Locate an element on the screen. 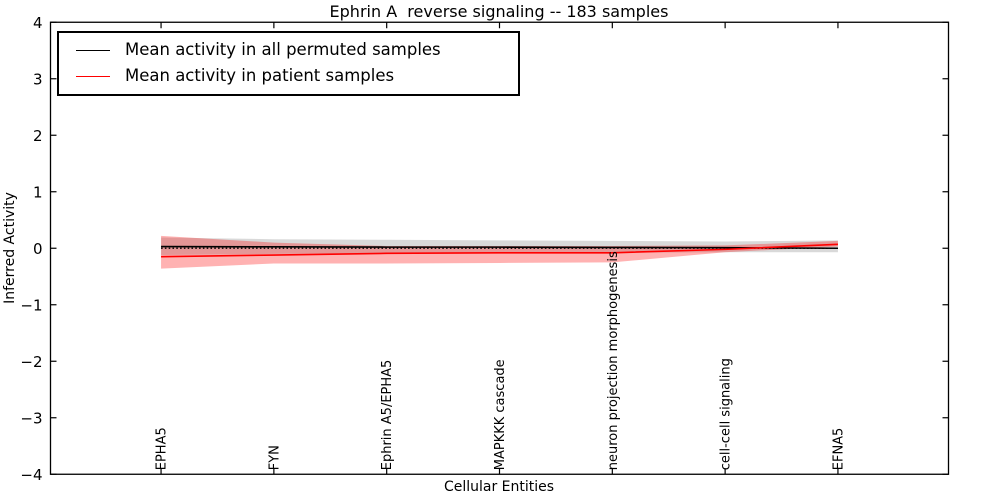 The image size is (1000, 500). x-tick-label: cell-cell signaling is located at coordinates (726, 414).